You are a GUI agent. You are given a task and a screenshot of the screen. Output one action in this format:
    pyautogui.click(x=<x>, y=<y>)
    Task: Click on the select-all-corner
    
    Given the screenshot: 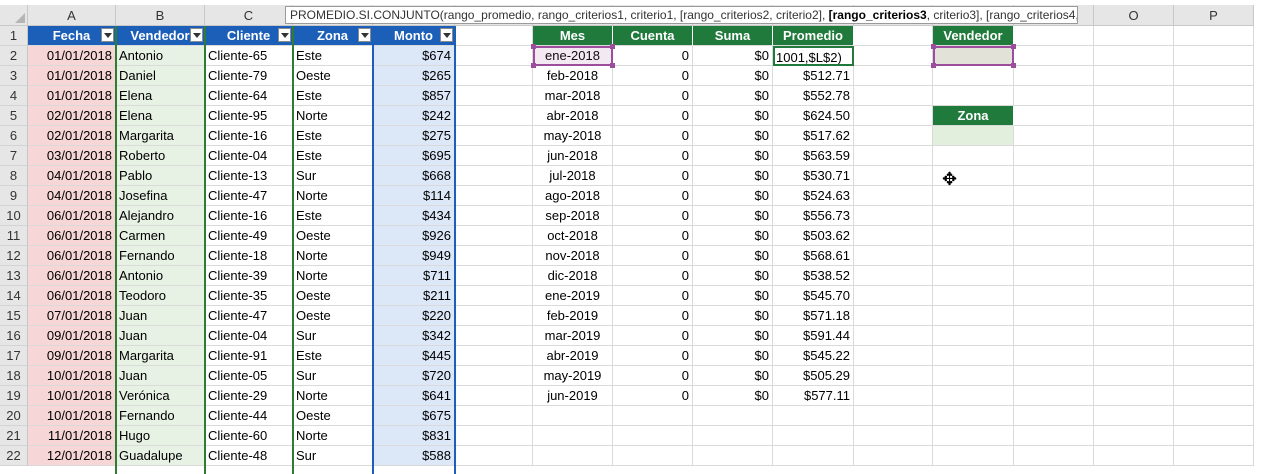 What is the action you would take?
    pyautogui.click(x=14, y=15)
    